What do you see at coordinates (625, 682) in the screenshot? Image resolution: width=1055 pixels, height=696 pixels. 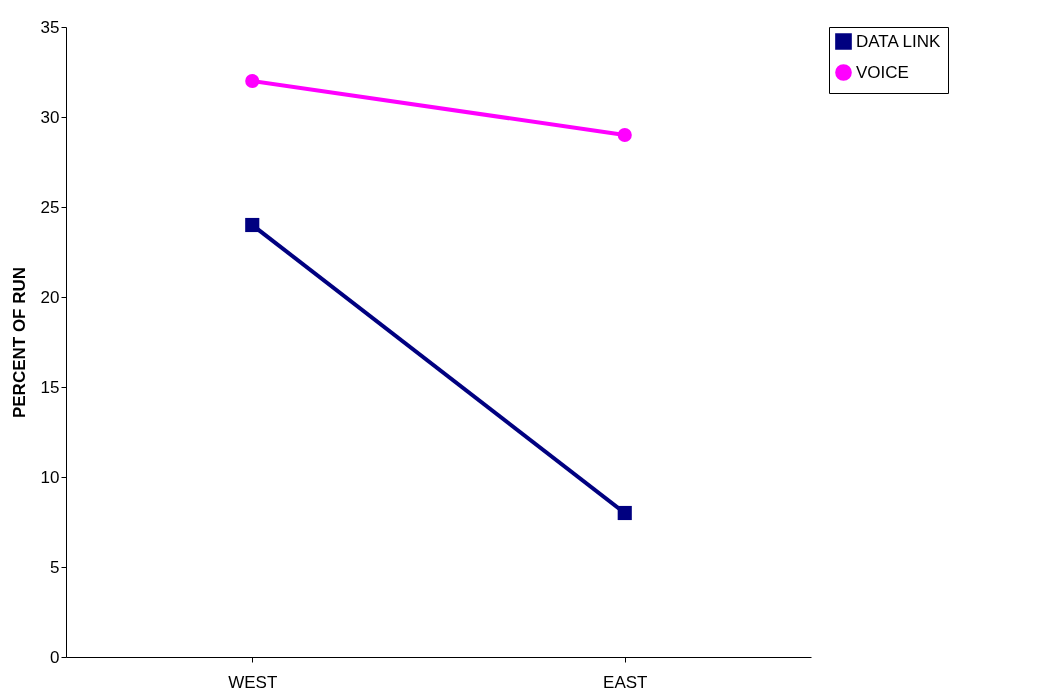 I see `x-tick-label: EAST` at bounding box center [625, 682].